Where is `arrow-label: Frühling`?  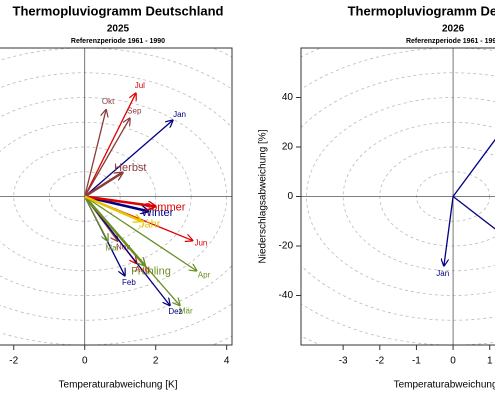 arrow-label: Frühling is located at coordinates (151, 272).